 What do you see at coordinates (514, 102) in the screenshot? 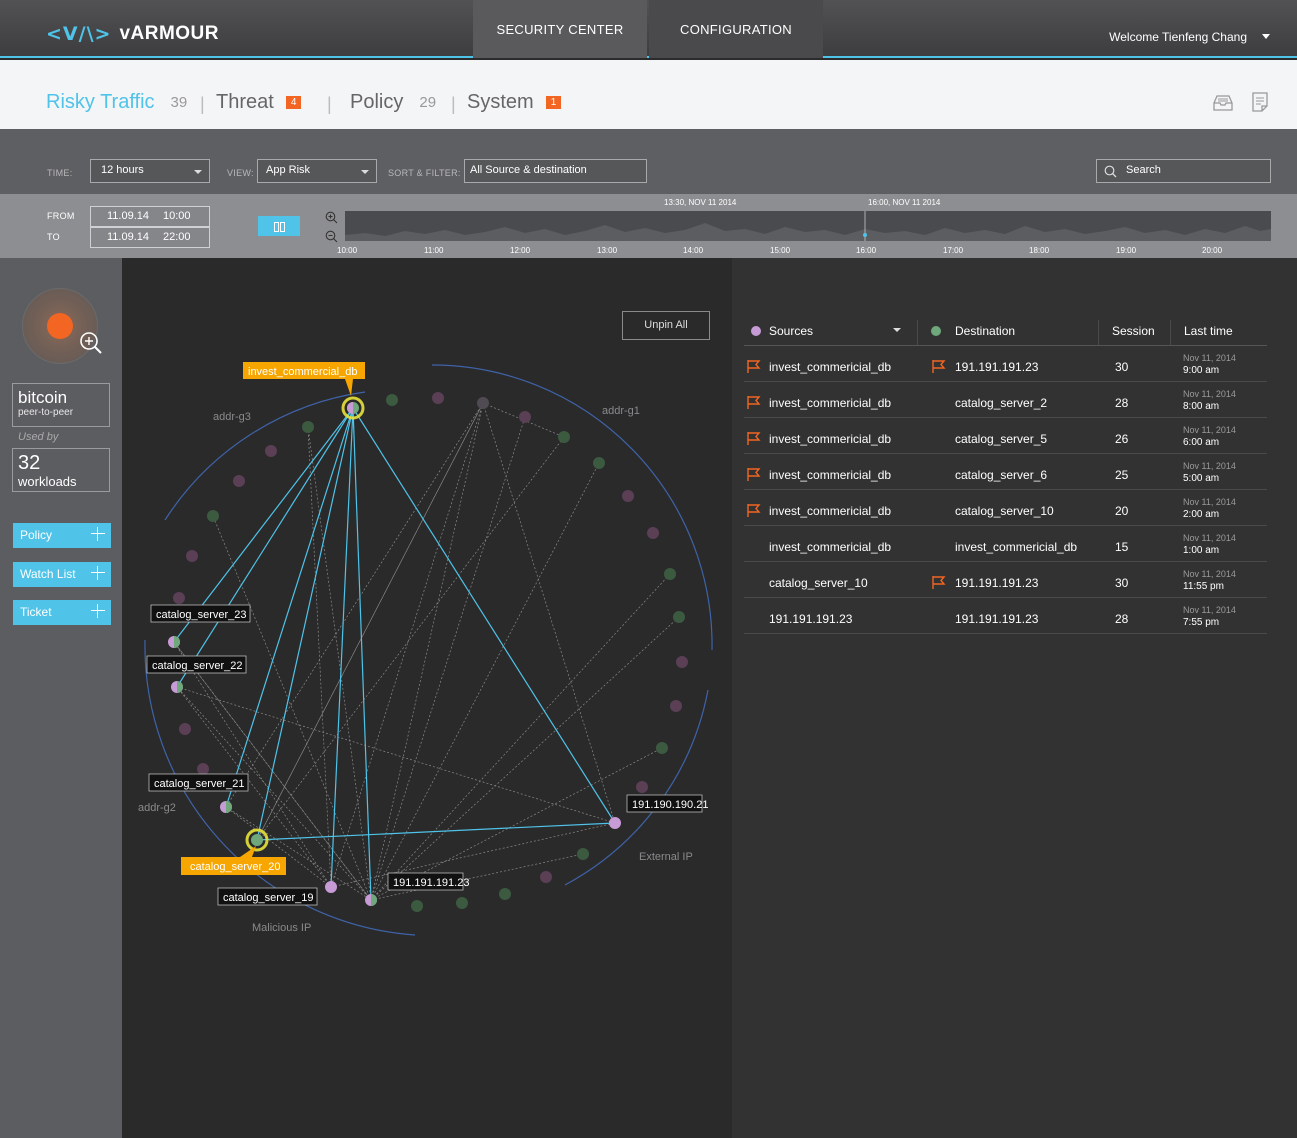
I see `tab-system: System 1` at bounding box center [514, 102].